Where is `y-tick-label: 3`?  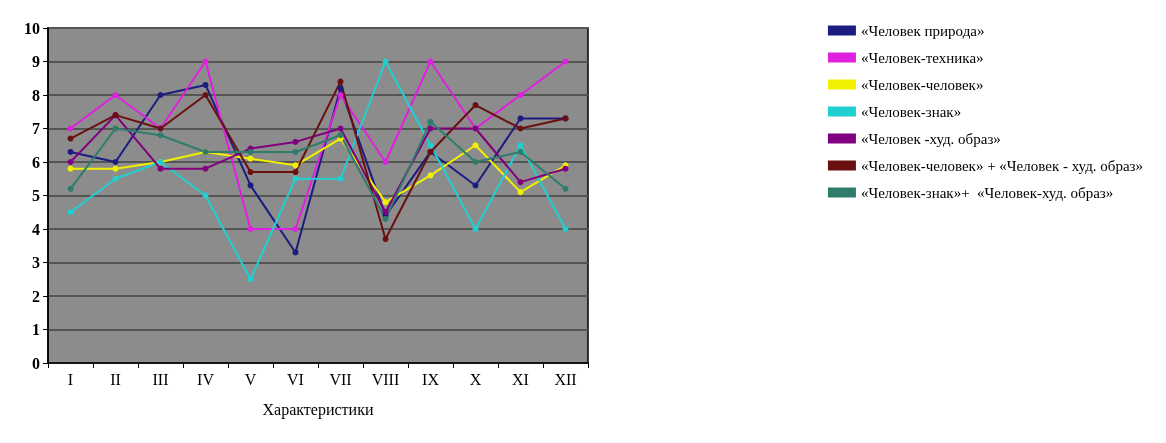 y-tick-label: 3 is located at coordinates (36, 262).